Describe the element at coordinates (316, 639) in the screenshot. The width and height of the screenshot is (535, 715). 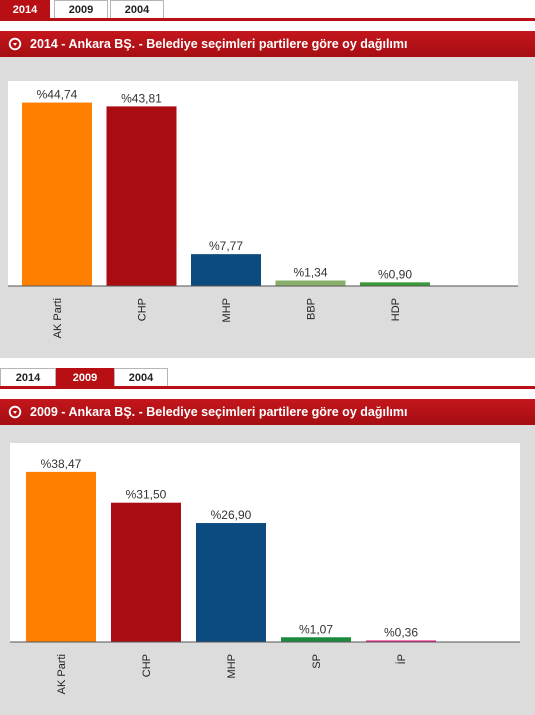
I see `bar-sp` at that location.